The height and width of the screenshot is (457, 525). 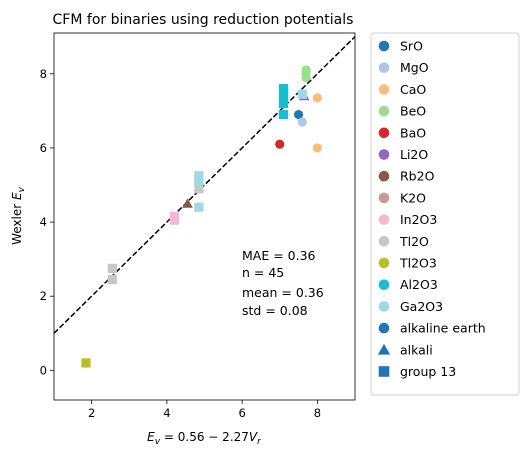 I want to click on legend-marker-beo, so click(x=384, y=111).